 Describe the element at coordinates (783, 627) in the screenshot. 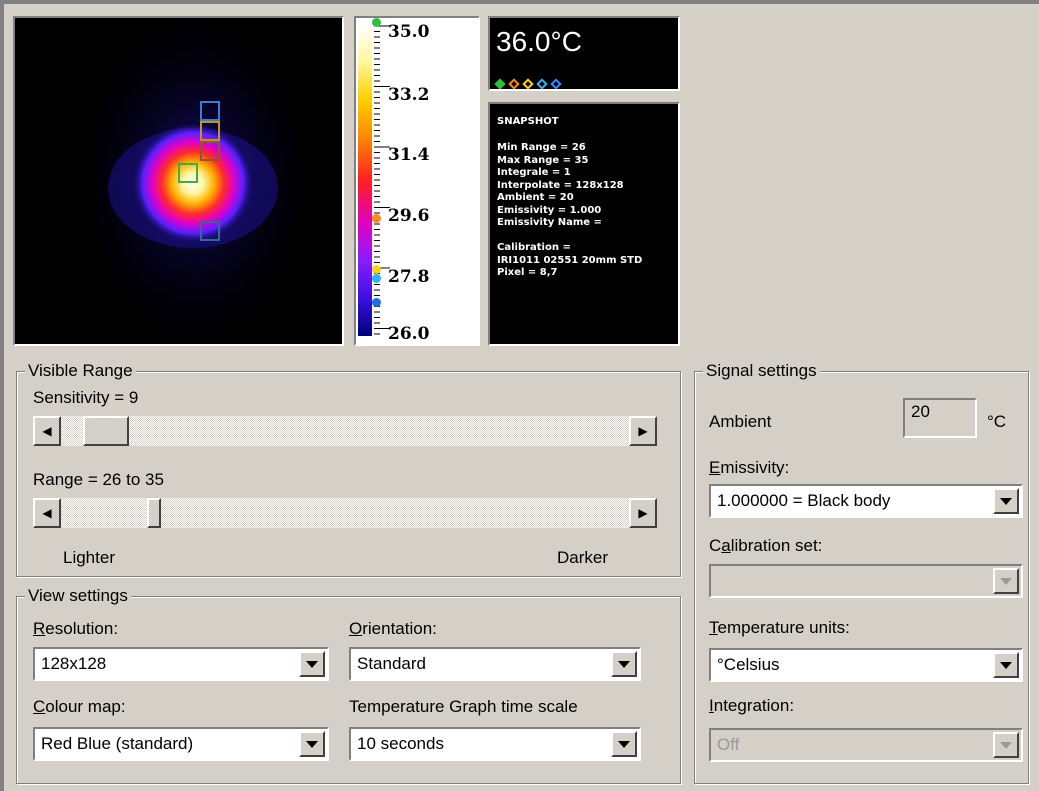

I see `temp-units-label-text: emperature units:` at that location.